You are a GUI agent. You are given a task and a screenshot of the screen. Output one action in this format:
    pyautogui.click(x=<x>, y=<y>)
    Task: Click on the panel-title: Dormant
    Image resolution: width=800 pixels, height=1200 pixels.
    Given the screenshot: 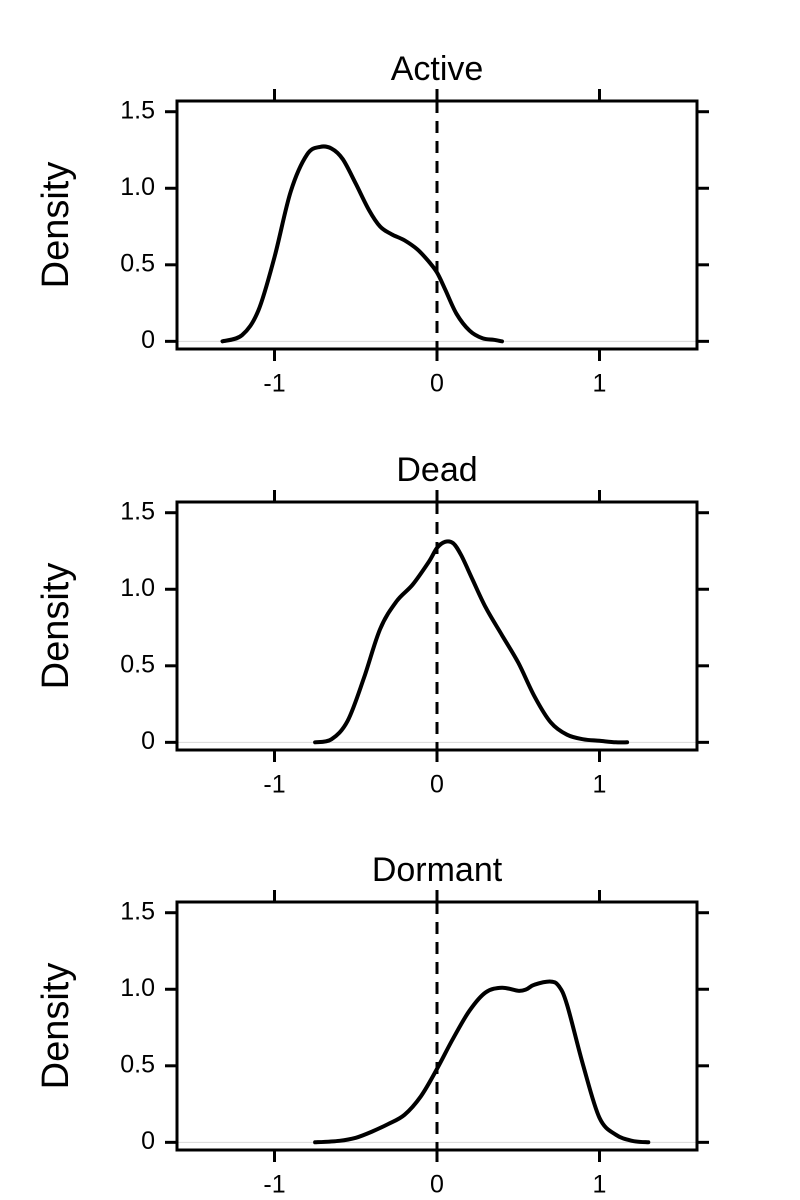 What is the action you would take?
    pyautogui.click(x=437, y=870)
    